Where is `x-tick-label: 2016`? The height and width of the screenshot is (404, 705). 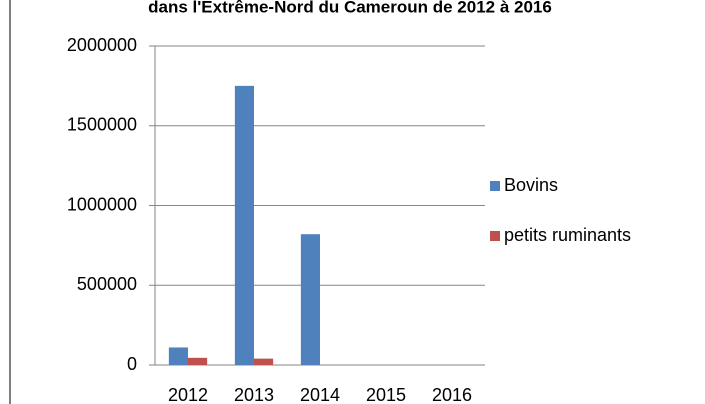
x-tick-label: 2016 is located at coordinates (452, 394).